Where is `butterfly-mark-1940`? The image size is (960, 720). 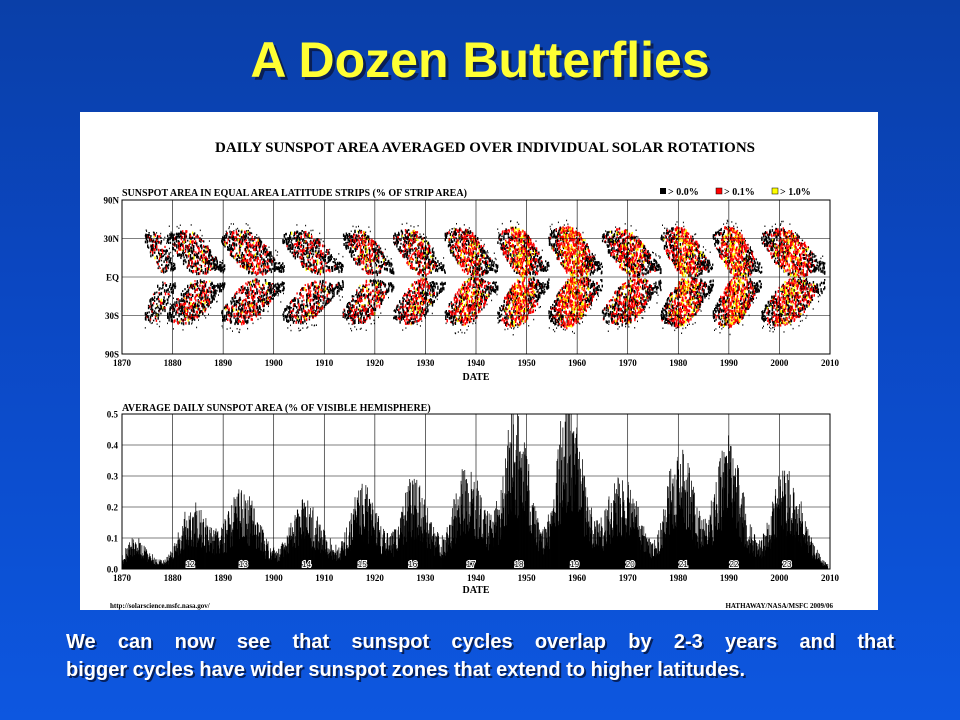 butterfly-mark-1940 is located at coordinates (262, 272).